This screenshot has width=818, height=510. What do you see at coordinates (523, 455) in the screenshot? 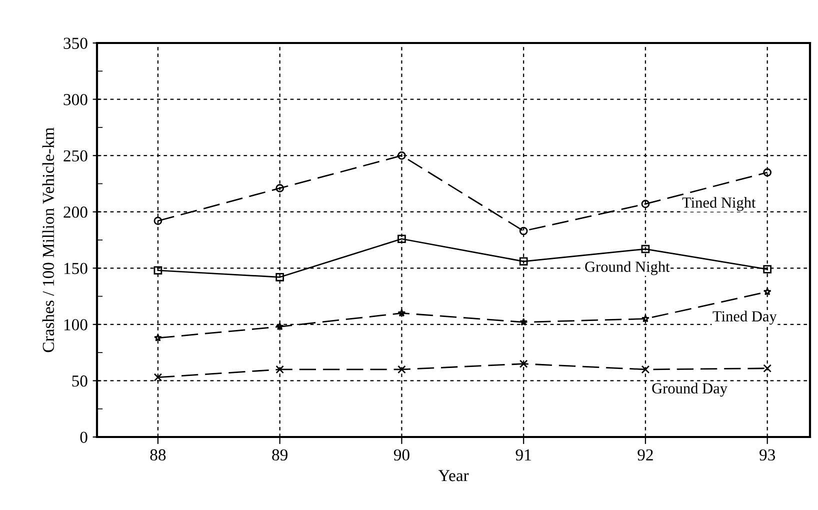
I see `x-tick-label: 91` at bounding box center [523, 455].